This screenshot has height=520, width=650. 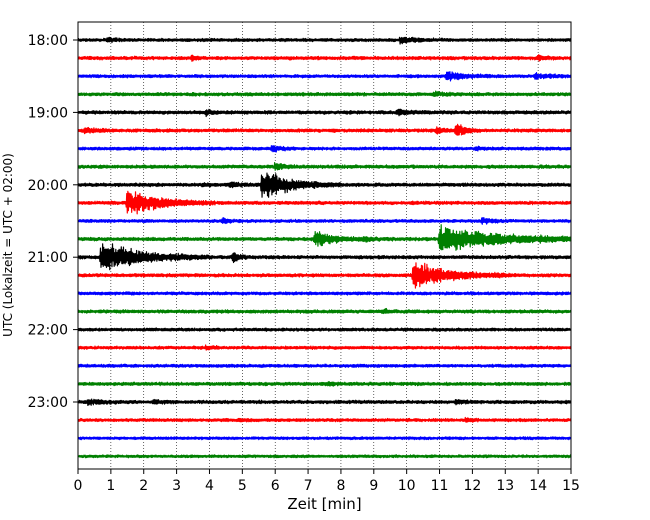 What do you see at coordinates (209, 486) in the screenshot?
I see `x-tick-label: 4` at bounding box center [209, 486].